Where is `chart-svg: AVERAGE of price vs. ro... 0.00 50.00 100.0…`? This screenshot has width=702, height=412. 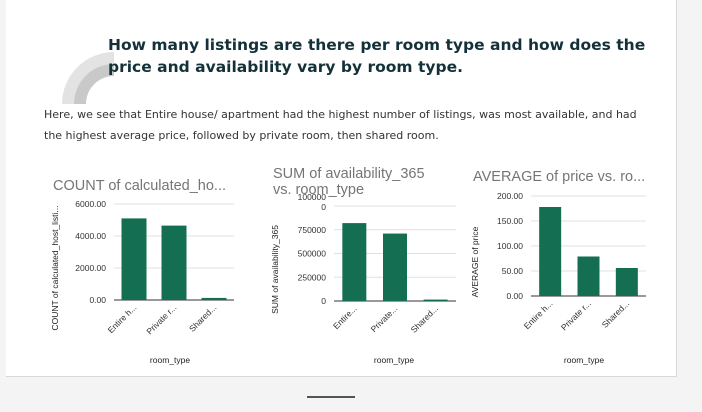
chart-svg: AVERAGE of price vs. ro... 0.00 50.00 100.0… is located at coordinates (558, 267).